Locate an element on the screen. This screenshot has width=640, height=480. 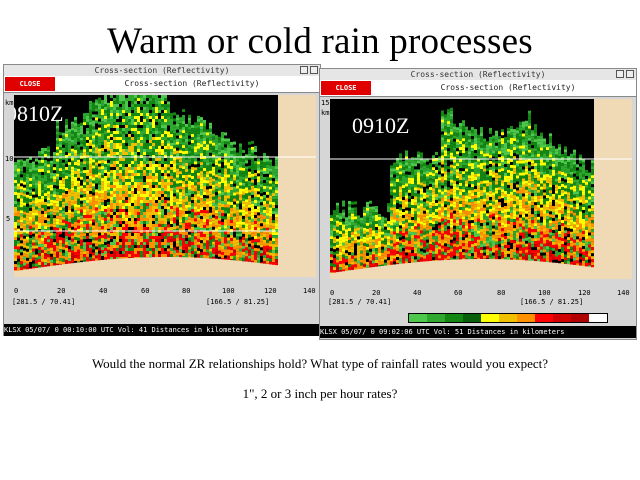
slide-title: Warm or cold rain processes is located at coordinates (320, 41).